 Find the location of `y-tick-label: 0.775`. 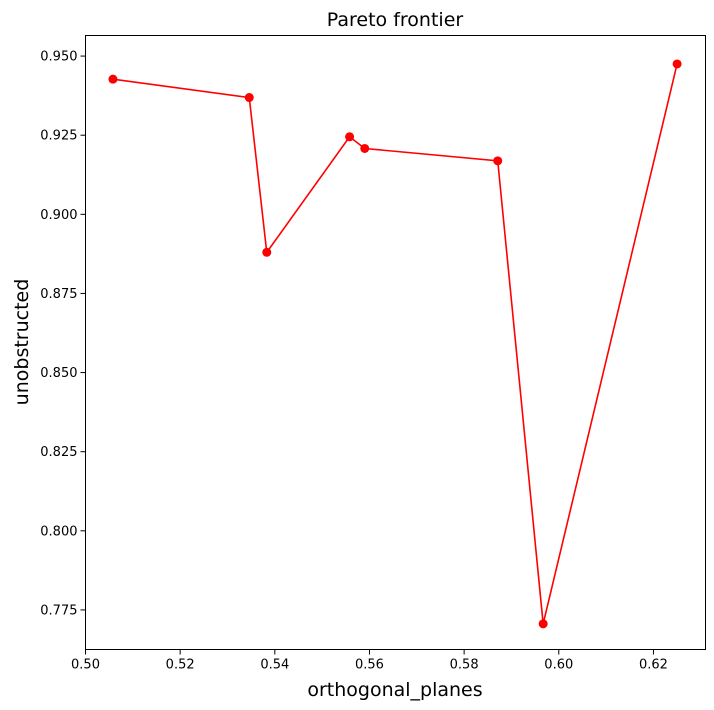

y-tick-label: 0.775 is located at coordinates (58, 610).